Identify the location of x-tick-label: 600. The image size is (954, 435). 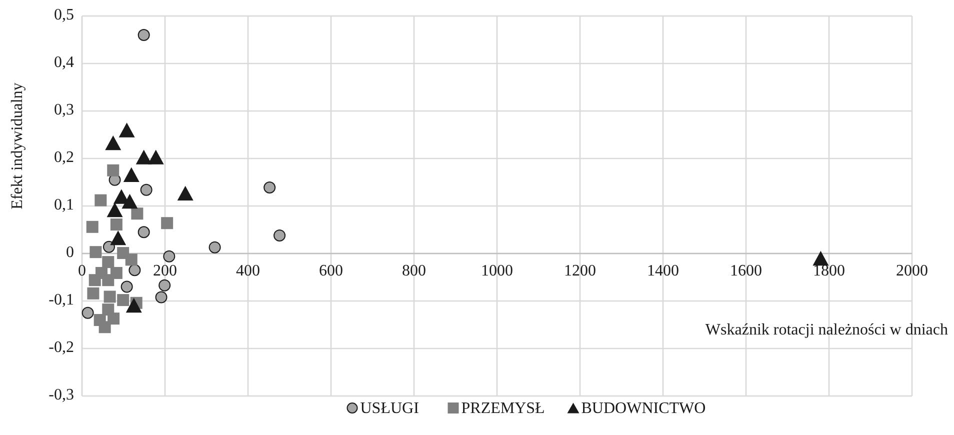
(331, 271).